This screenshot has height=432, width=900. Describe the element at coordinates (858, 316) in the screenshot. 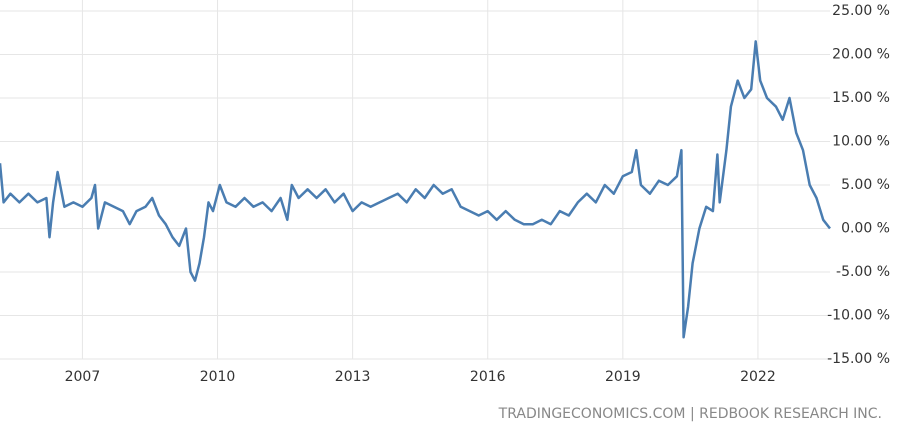

I see `y-tick-label: -10.00 %` at that location.